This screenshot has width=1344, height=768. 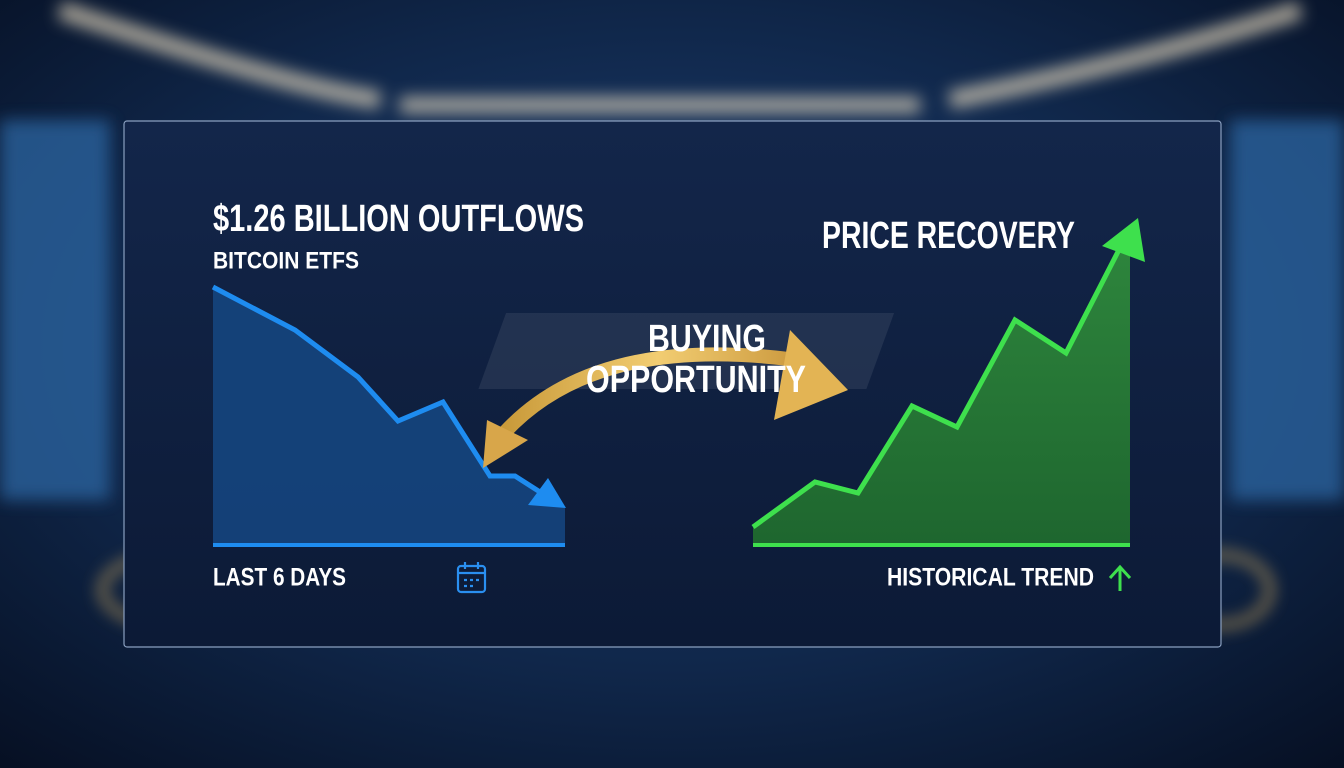 I want to click on recovery-arrowhead, so click(x=1123, y=240).